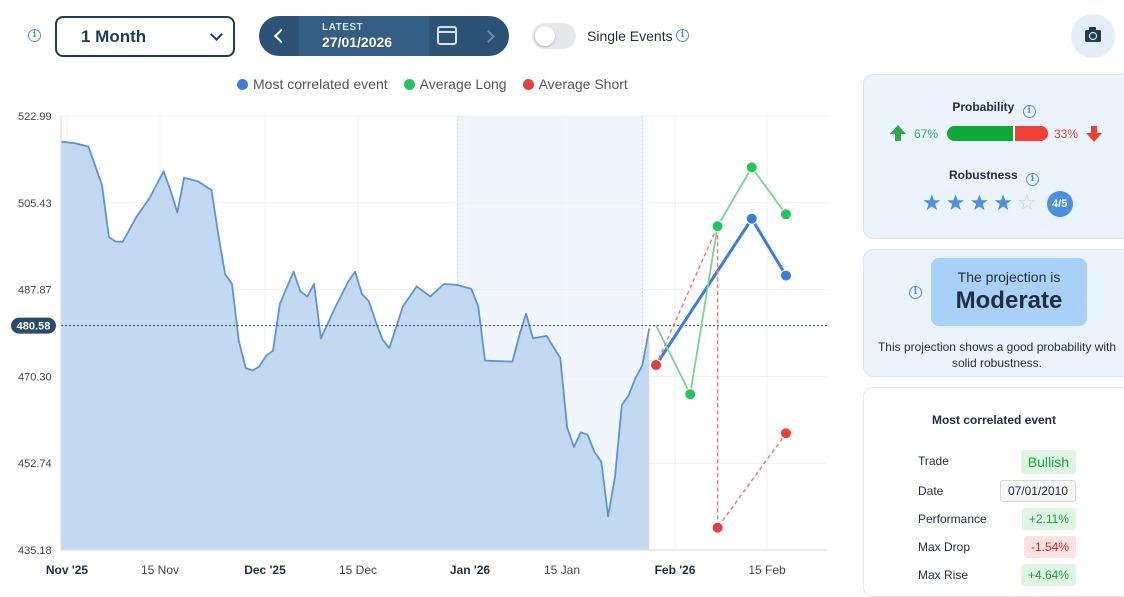  Describe the element at coordinates (1059, 204) in the screenshot. I see `robustness-score-badge: 4/5` at that location.